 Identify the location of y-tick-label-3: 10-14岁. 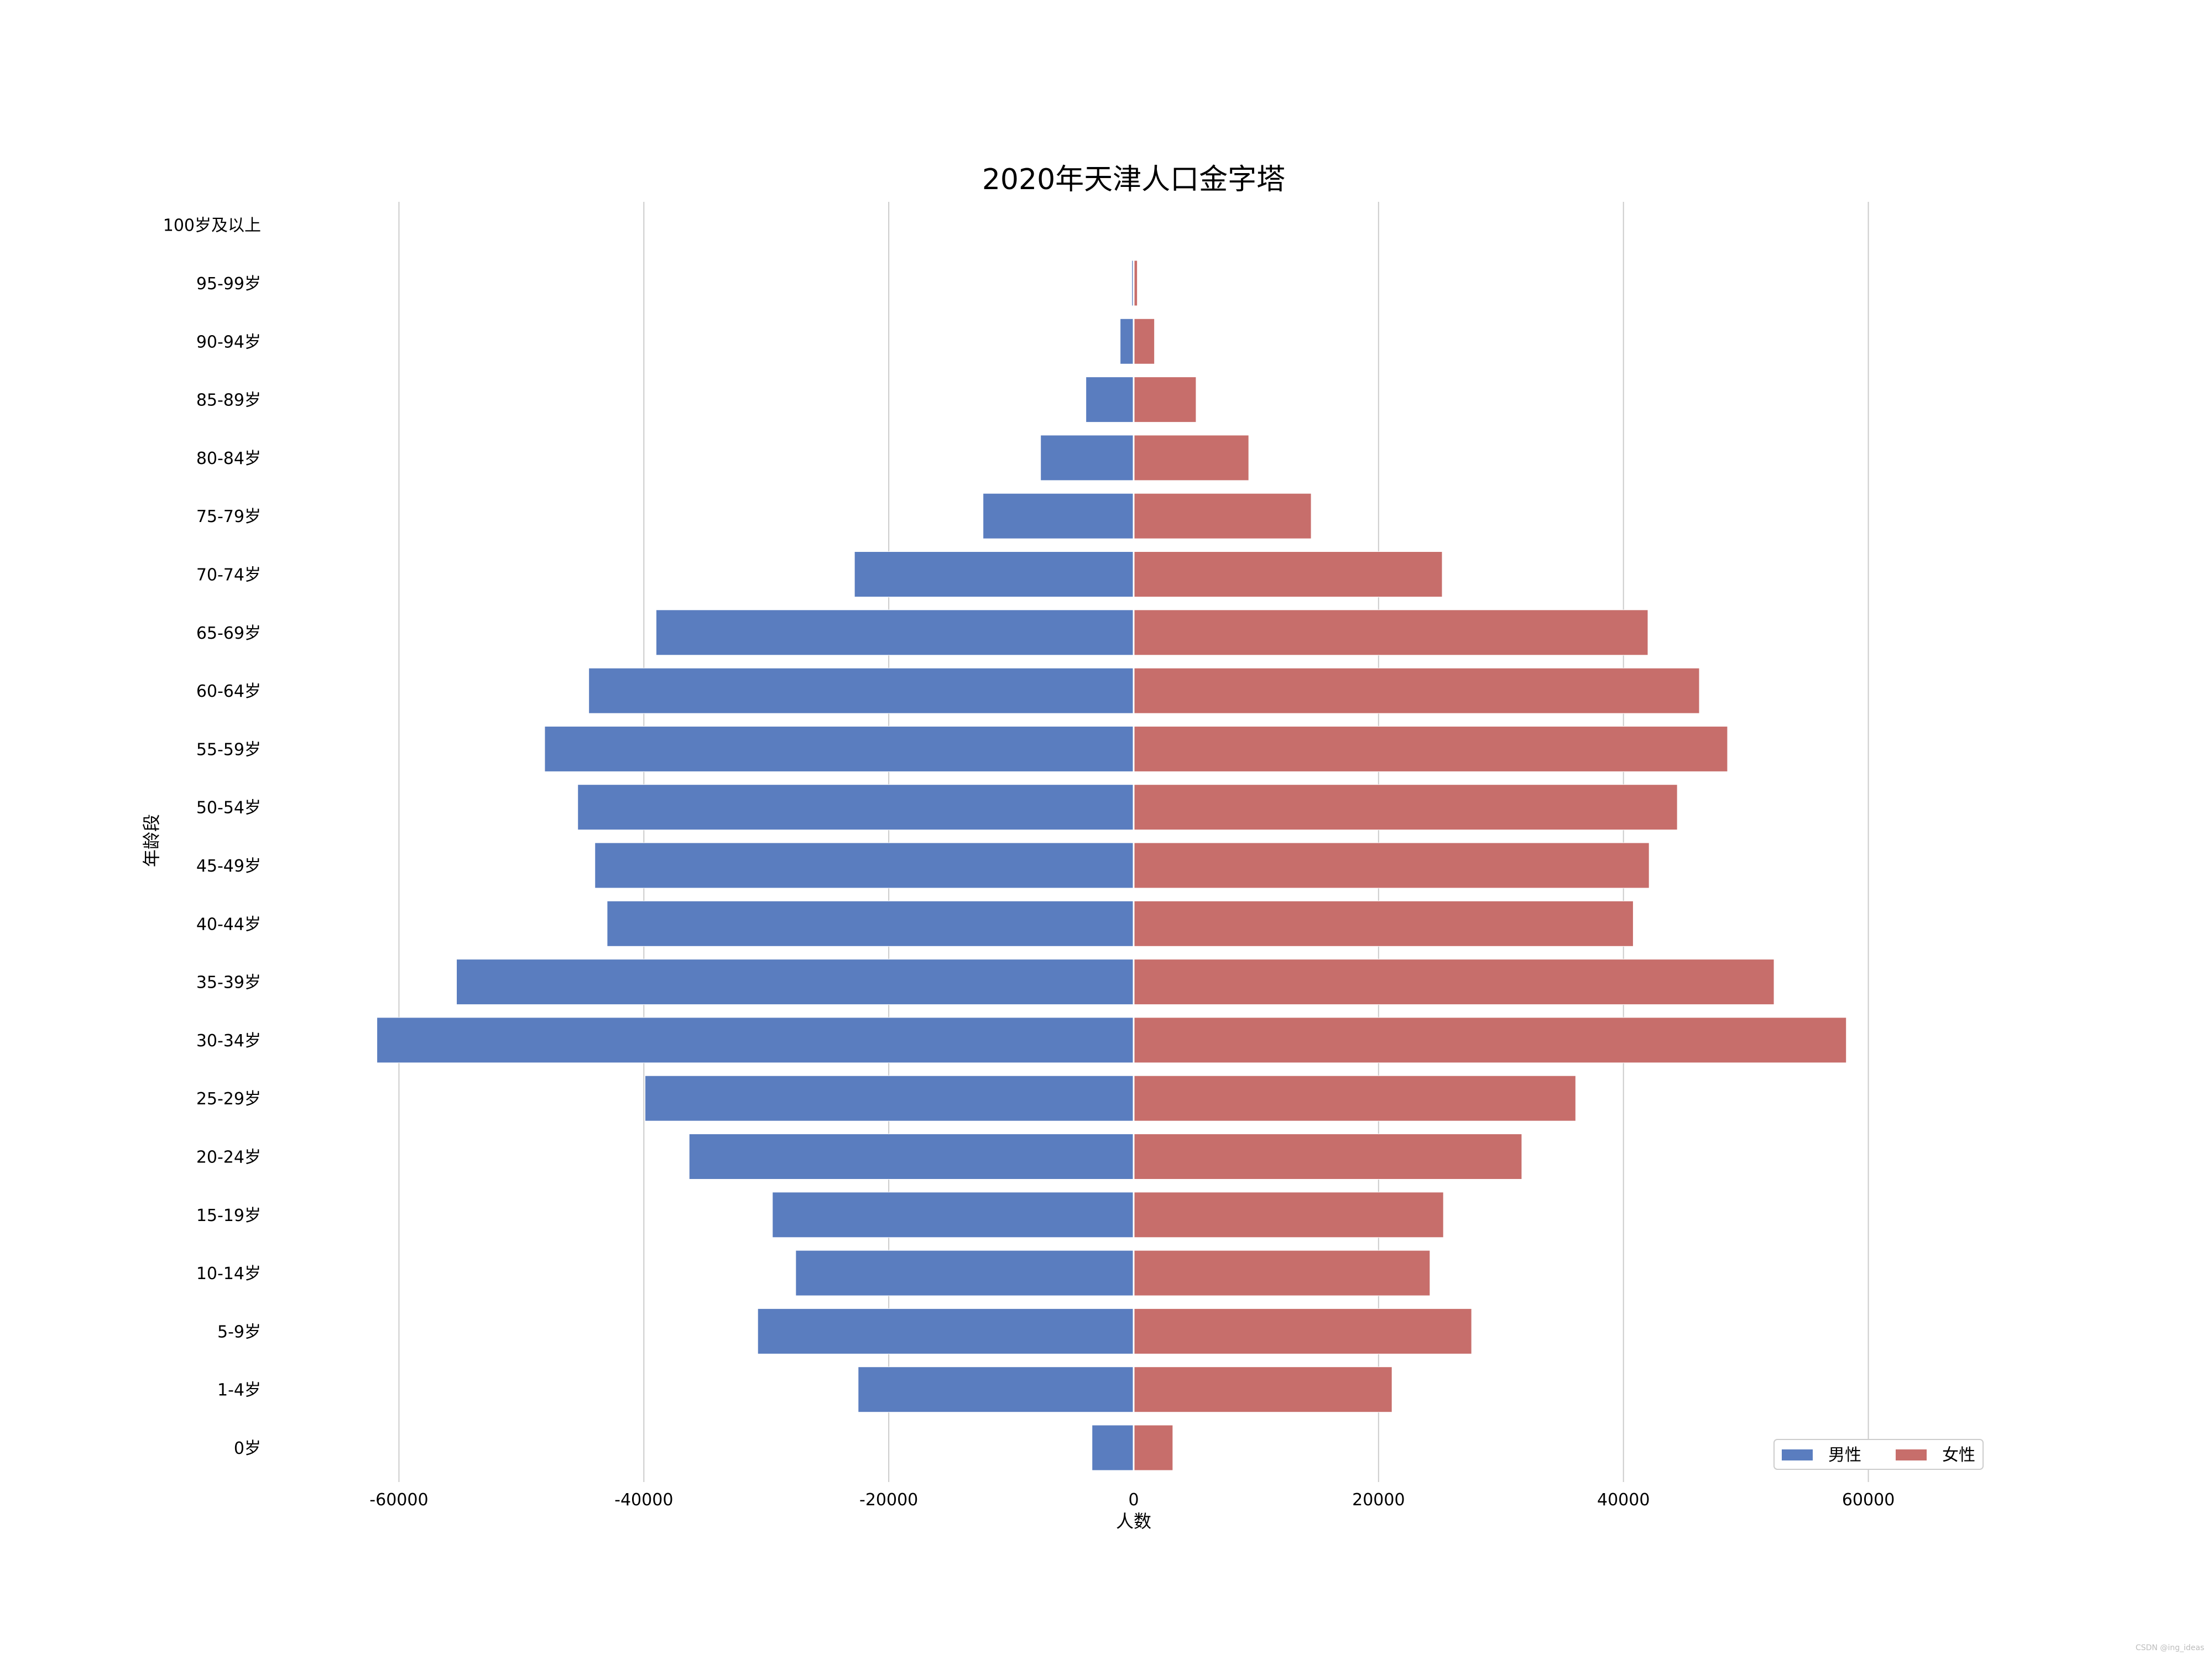
(229, 1274).